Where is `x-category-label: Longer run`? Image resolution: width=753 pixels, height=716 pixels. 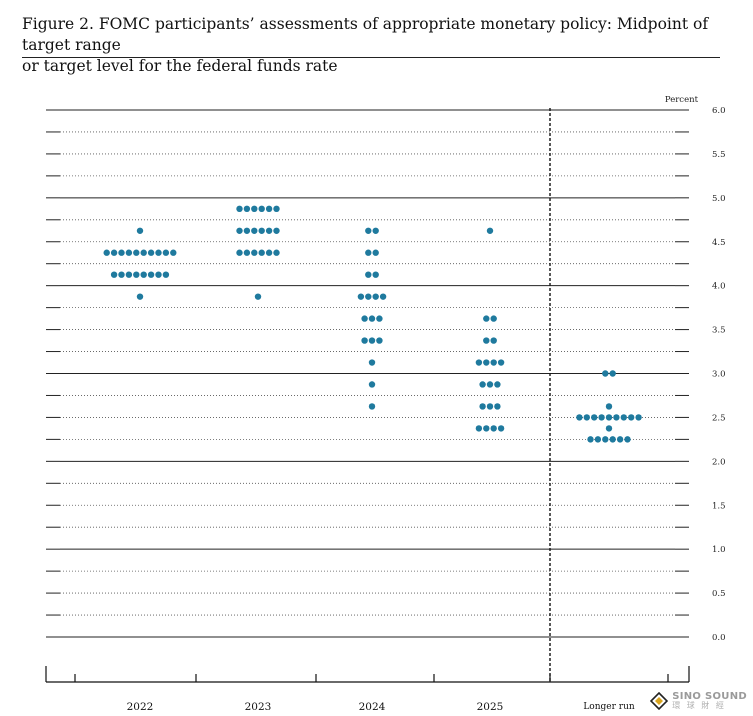
x-category-label: Longer run is located at coordinates (609, 707).